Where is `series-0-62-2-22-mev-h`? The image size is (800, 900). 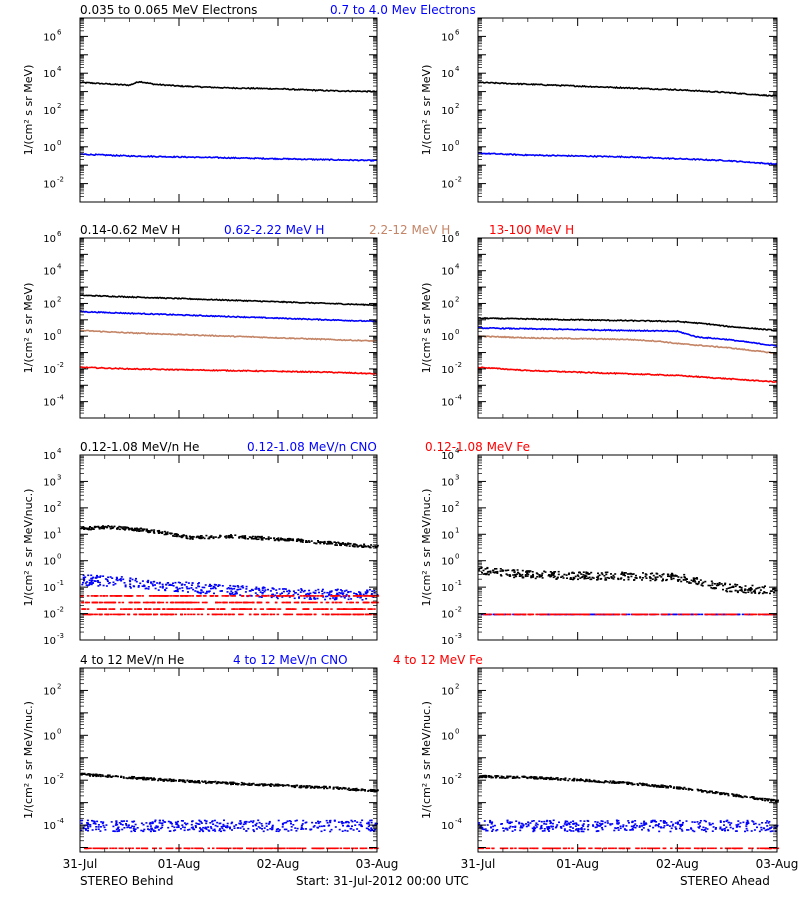
series-0-62-2-22-mev-h is located at coordinates (228, 316).